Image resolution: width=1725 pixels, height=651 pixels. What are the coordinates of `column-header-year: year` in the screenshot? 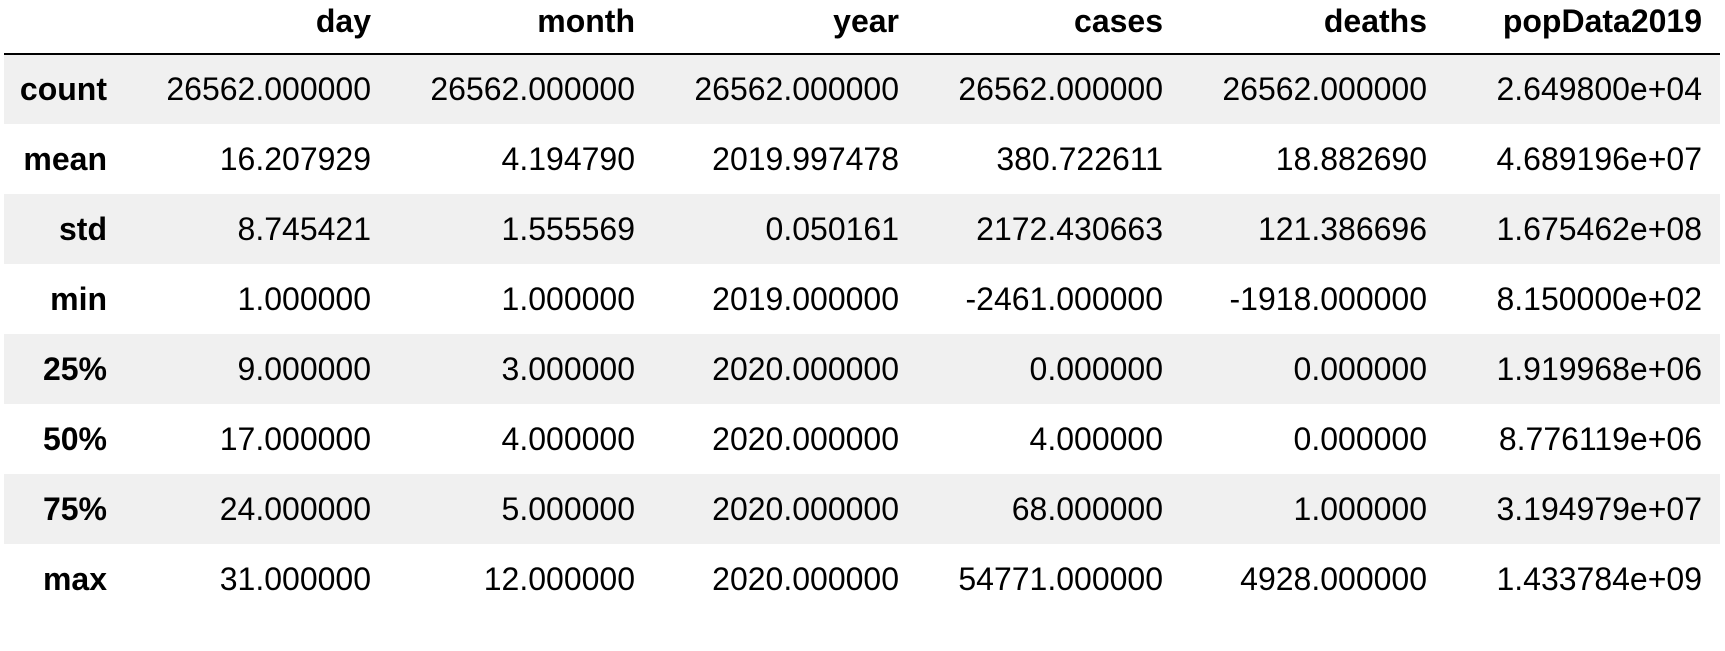 It's located at (789, 27).